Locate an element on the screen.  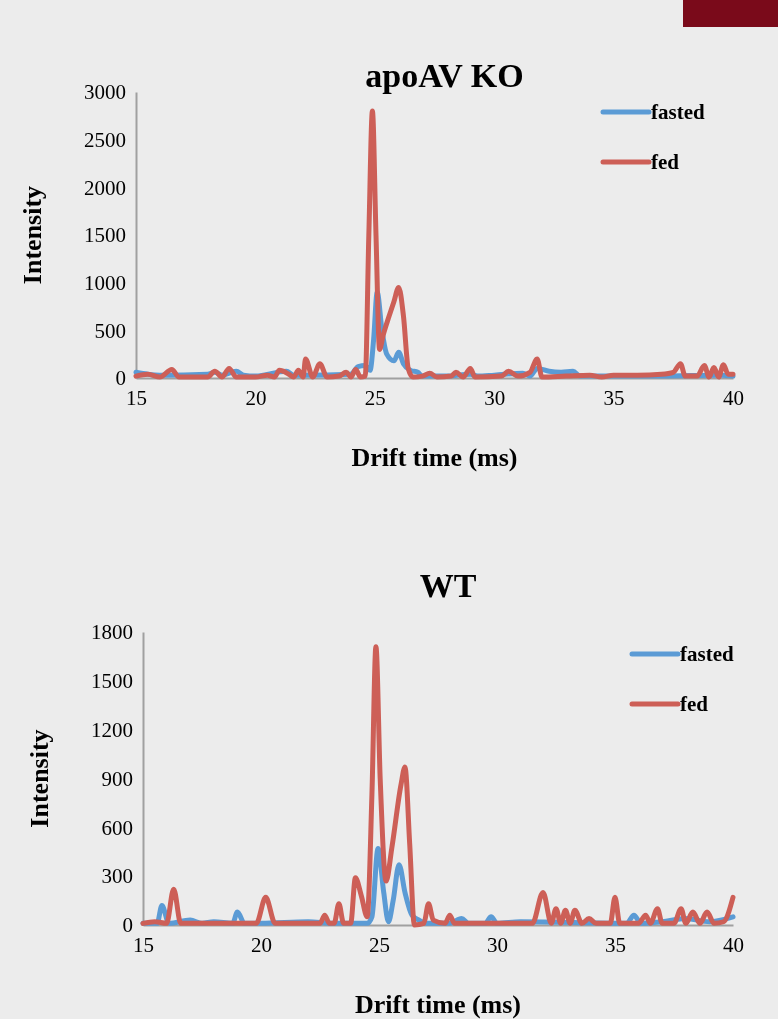
chart-title: WT is located at coordinates (448, 585).